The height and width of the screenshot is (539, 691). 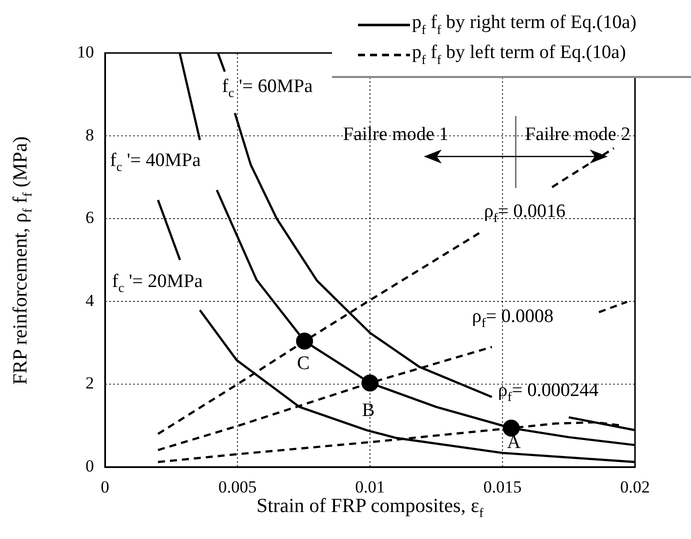 I want to click on y-tick-label: 8, so click(x=90, y=134).